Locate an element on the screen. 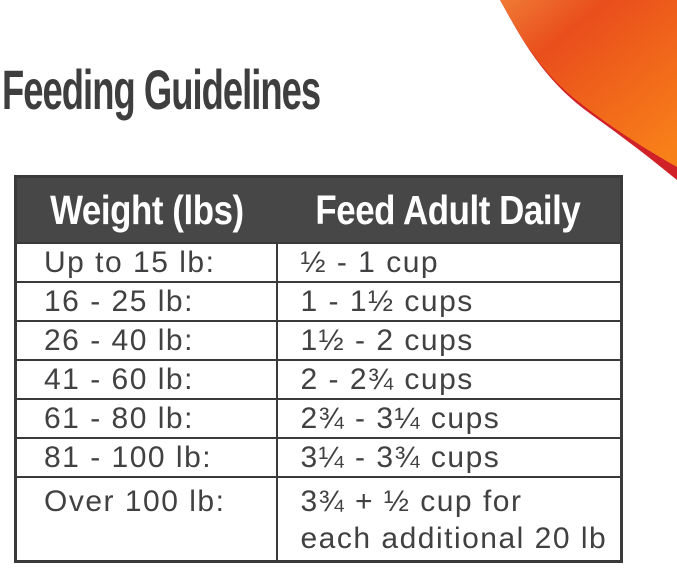  feed-cell: 2 - 2¾ cups is located at coordinates (449, 379).